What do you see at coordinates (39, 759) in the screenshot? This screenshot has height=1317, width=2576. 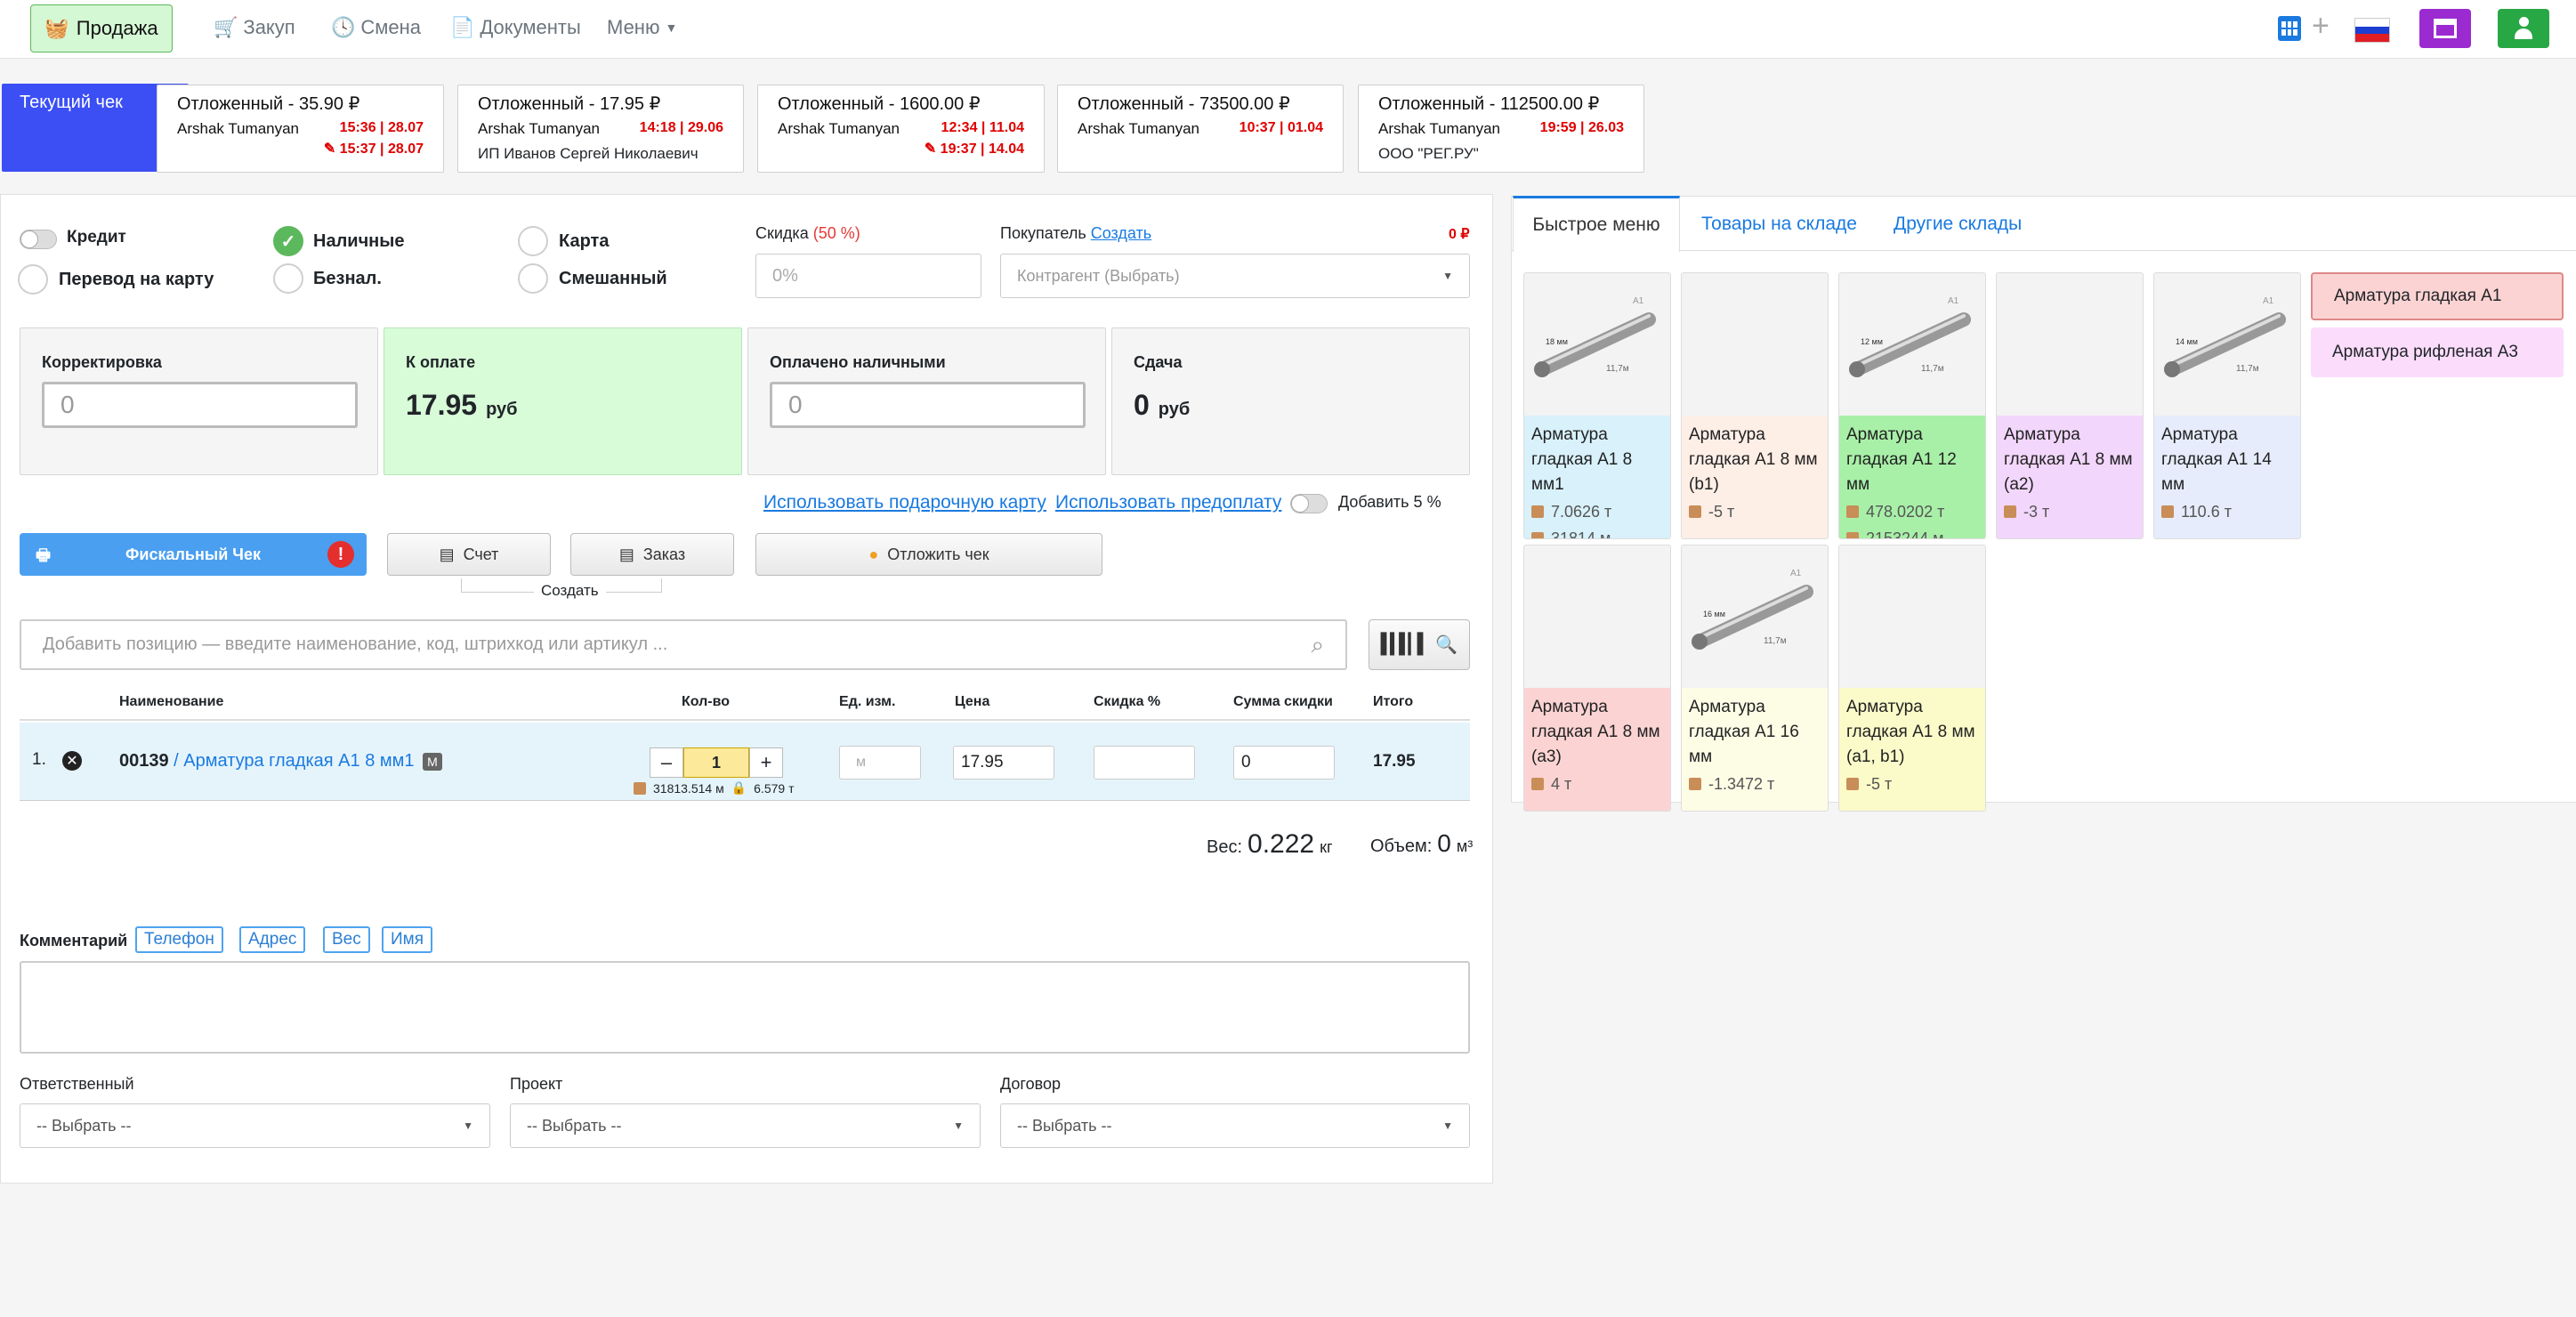 I see `row-number: 1.` at bounding box center [39, 759].